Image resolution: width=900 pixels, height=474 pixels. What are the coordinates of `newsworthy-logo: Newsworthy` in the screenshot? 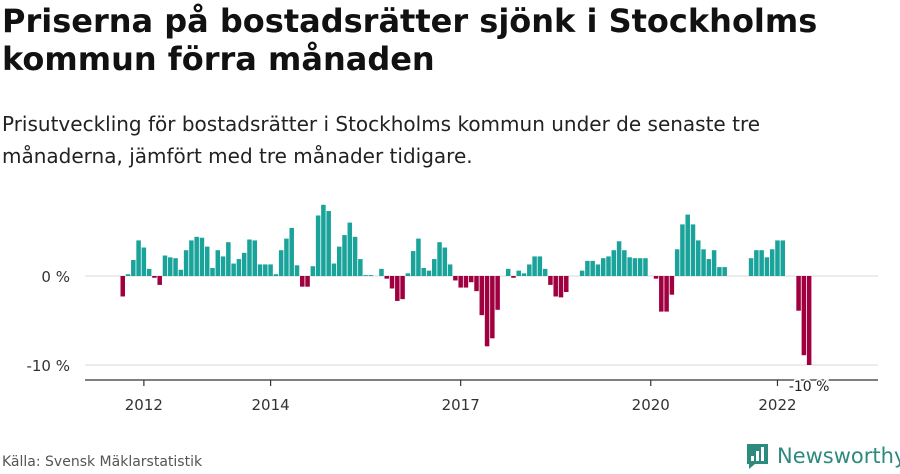 It's located at (822, 456).